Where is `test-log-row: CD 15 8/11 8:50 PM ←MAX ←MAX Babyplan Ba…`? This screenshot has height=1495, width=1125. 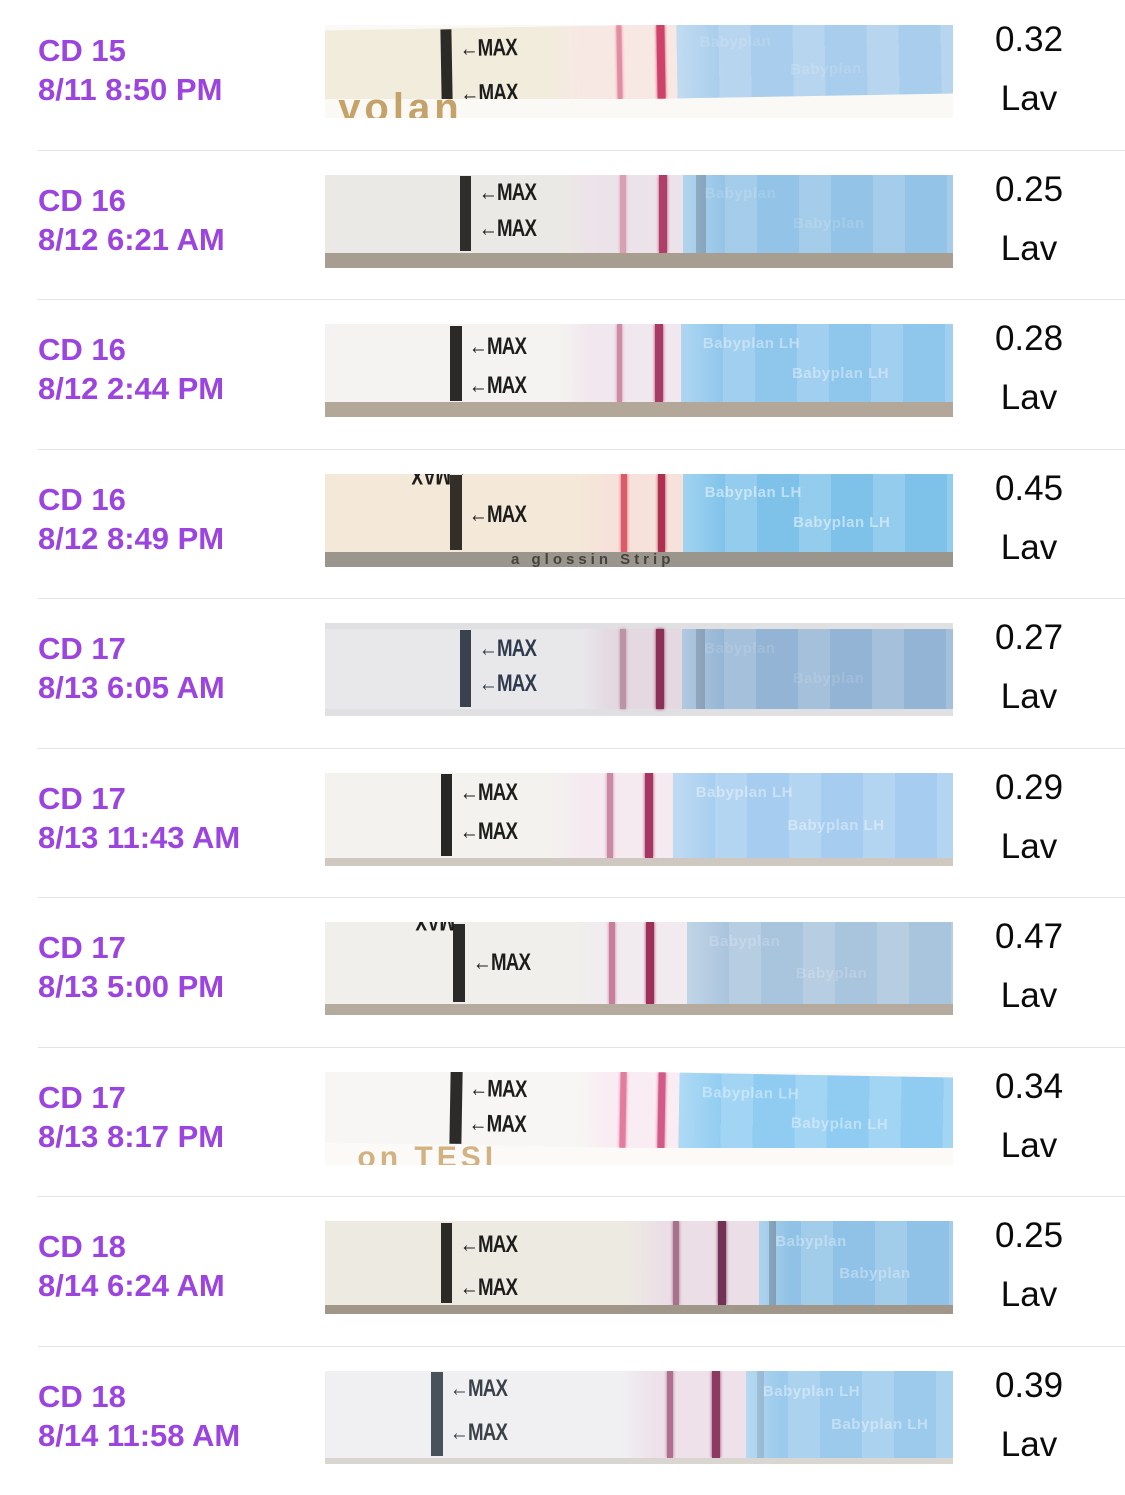 test-log-row: CD 15 8/11 8:50 PM ←MAX ←MAX Babyplan Ba… is located at coordinates (562, 75).